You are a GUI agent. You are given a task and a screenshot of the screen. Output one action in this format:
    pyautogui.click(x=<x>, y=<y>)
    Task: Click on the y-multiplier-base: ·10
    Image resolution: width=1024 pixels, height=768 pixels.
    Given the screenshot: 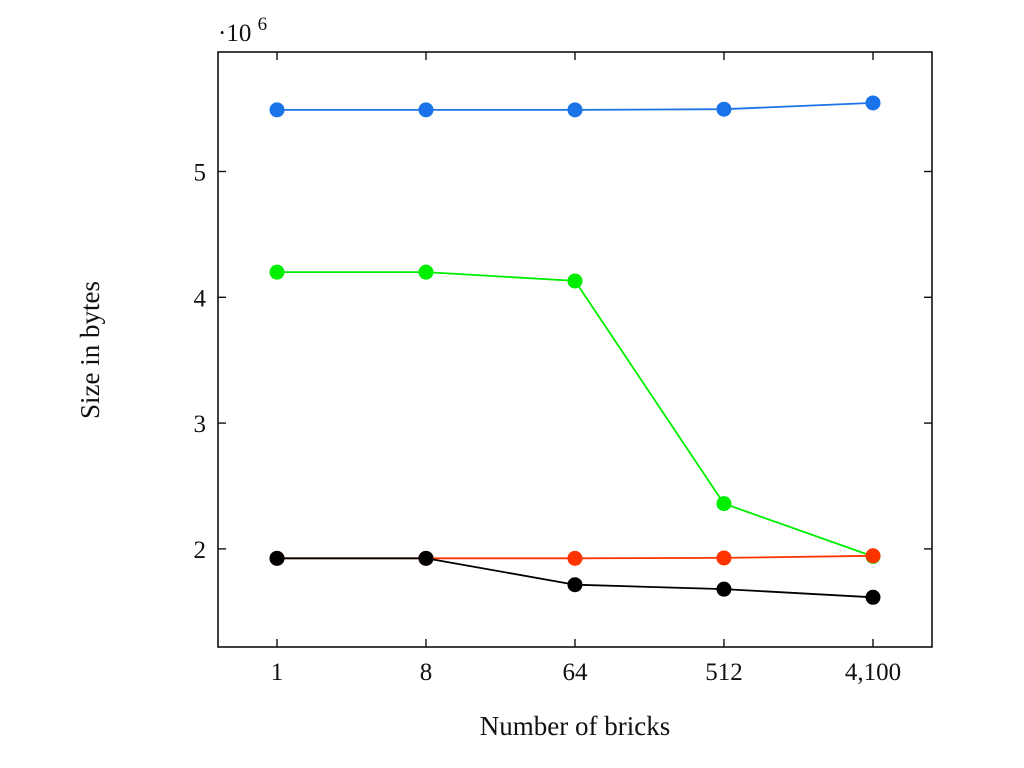 What is the action you would take?
    pyautogui.click(x=234, y=33)
    